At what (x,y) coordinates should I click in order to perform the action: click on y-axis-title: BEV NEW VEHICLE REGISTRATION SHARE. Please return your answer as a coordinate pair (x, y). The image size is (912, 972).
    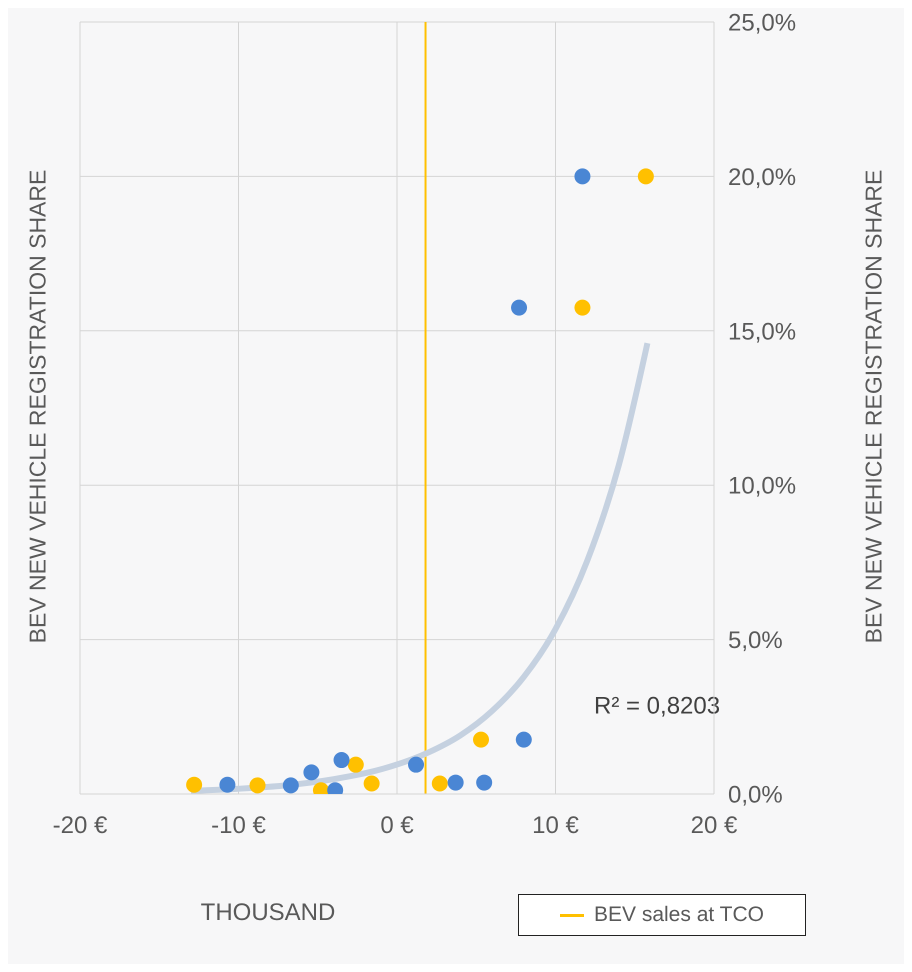
    Looking at the image, I should click on (38, 407).